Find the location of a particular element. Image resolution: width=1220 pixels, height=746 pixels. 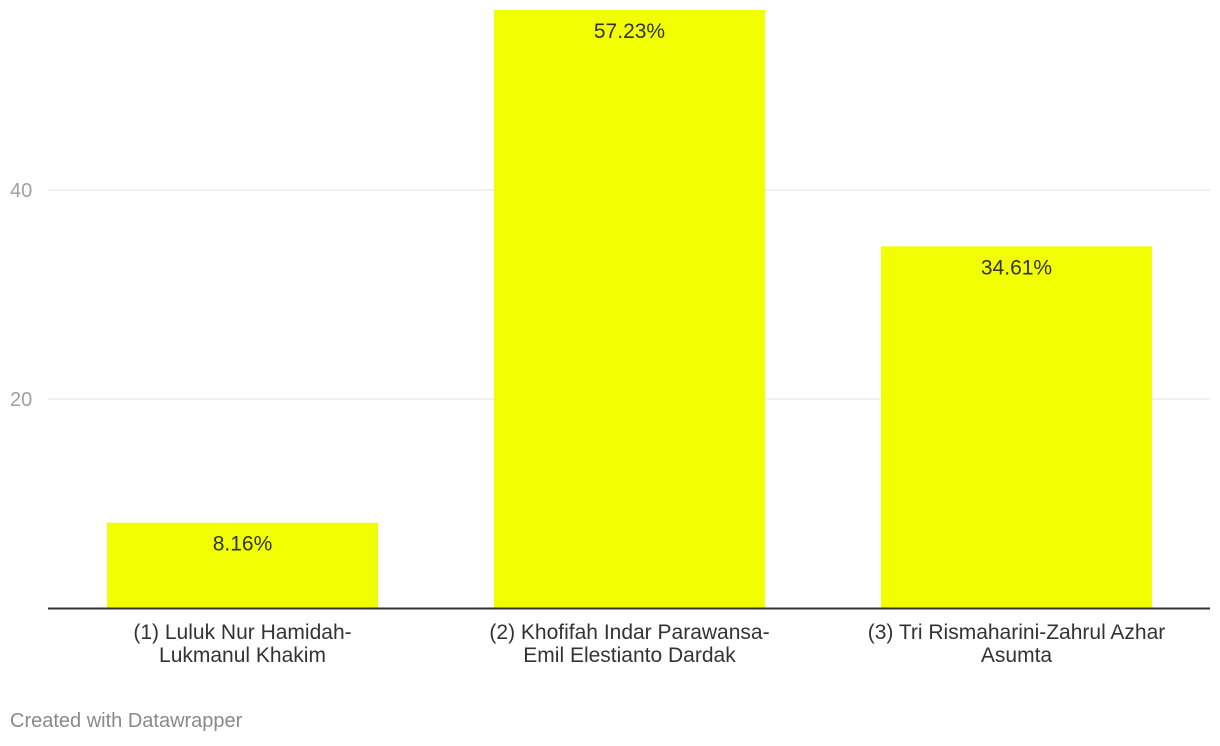

x-tick-label-1-line-1: (1) Luluk Nur Hamidah- is located at coordinates (242, 632).